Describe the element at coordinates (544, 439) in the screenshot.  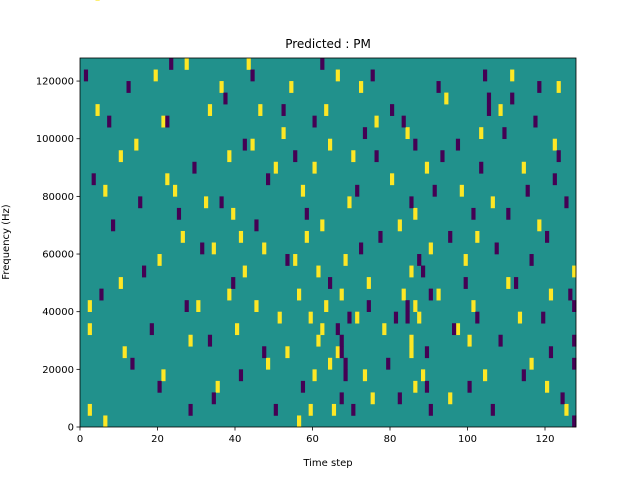
I see `x-tick-label: 120` at that location.